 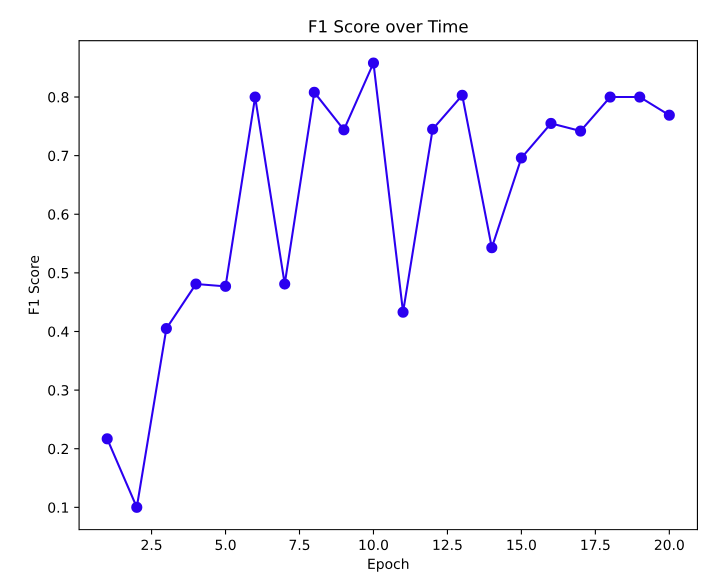 I want to click on x-tick-label: 17.5, so click(x=595, y=545).